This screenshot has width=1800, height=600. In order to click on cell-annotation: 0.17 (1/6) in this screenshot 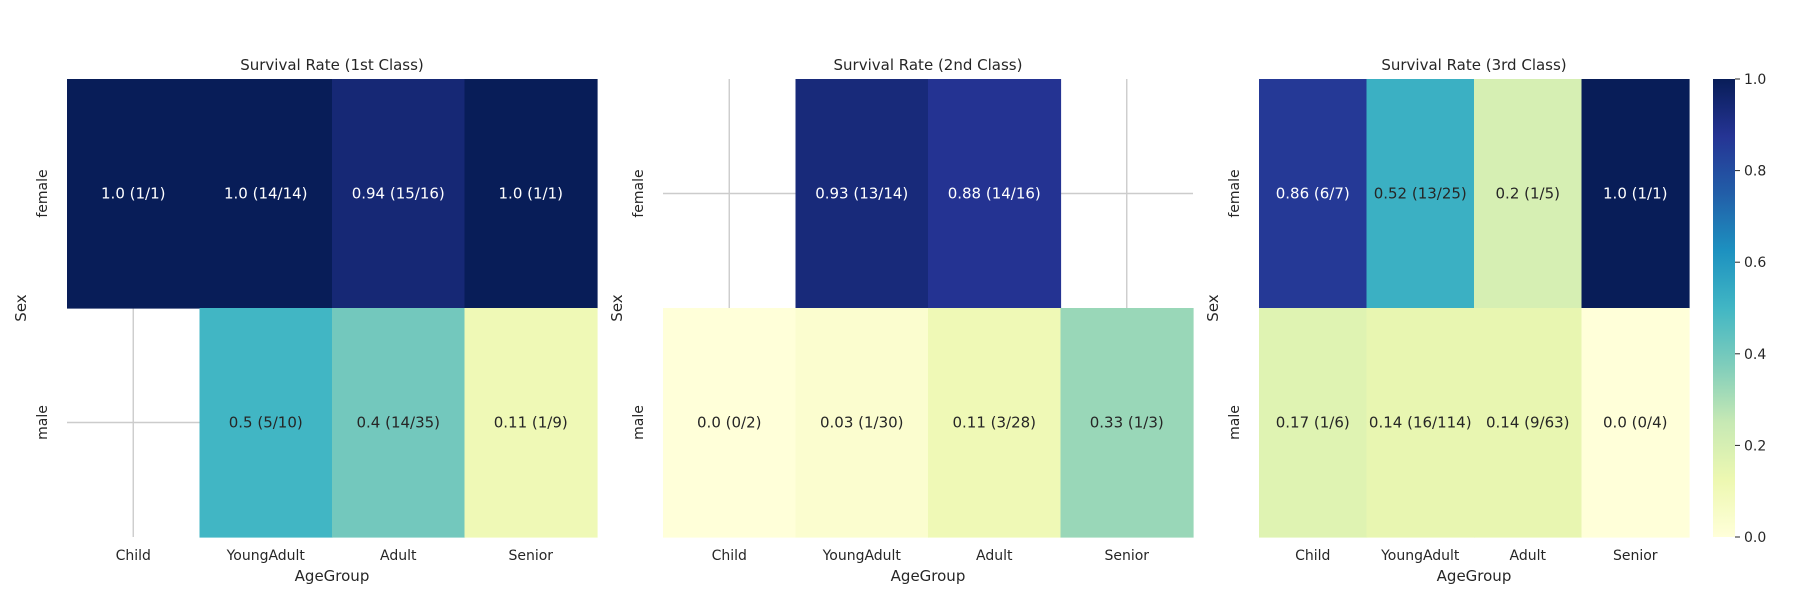, I will do `click(1313, 423)`.